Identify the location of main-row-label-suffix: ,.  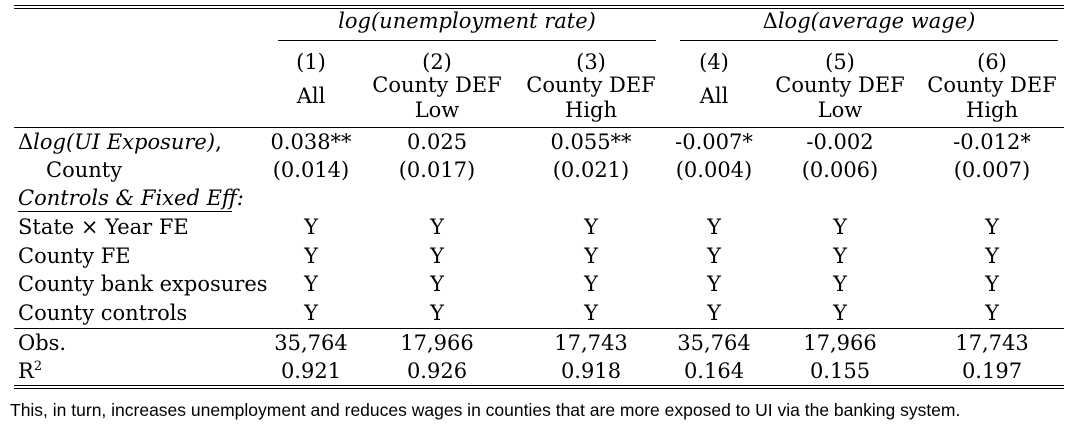
(218, 142).